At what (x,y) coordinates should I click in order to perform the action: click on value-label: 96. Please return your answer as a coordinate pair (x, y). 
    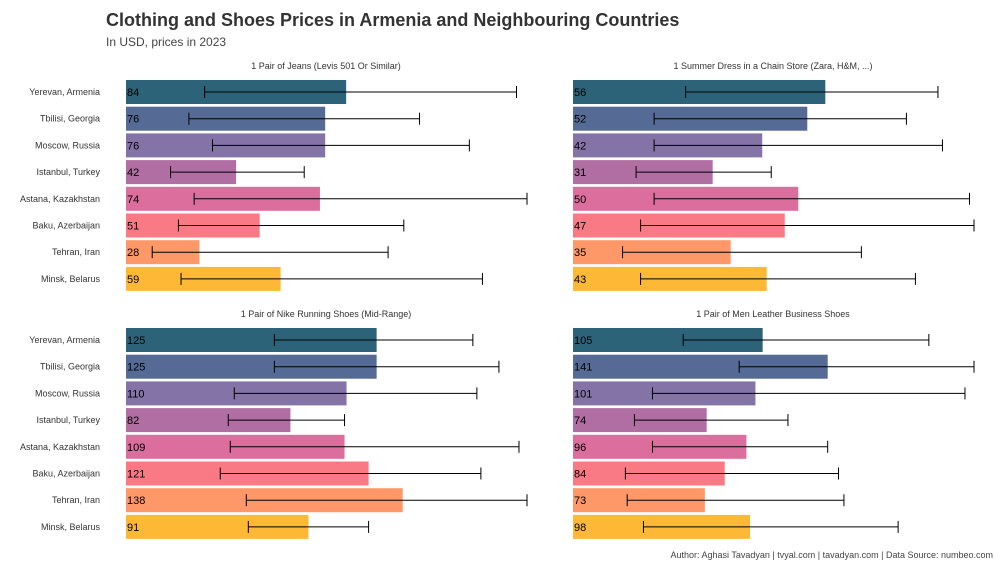
    Looking at the image, I should click on (580, 448).